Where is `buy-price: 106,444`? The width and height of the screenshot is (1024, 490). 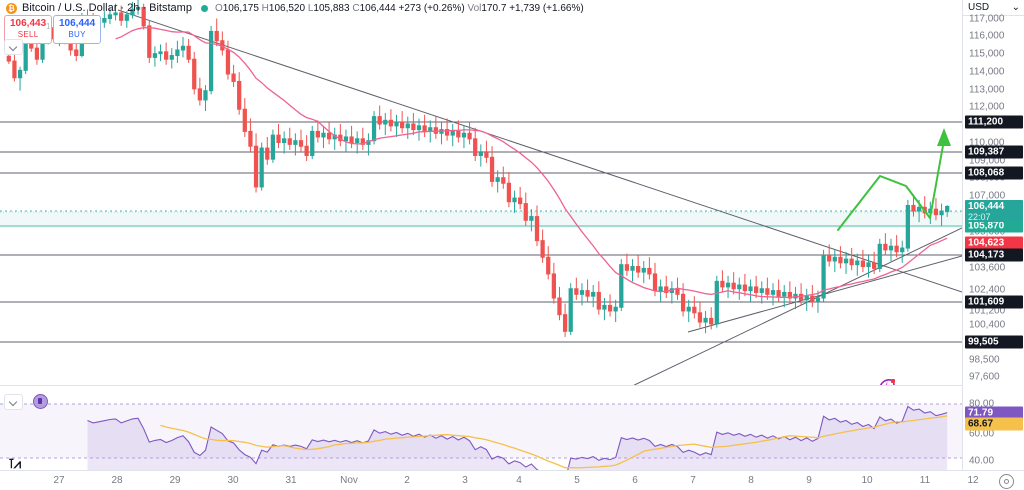
buy-price: 106,444 is located at coordinates (77, 23).